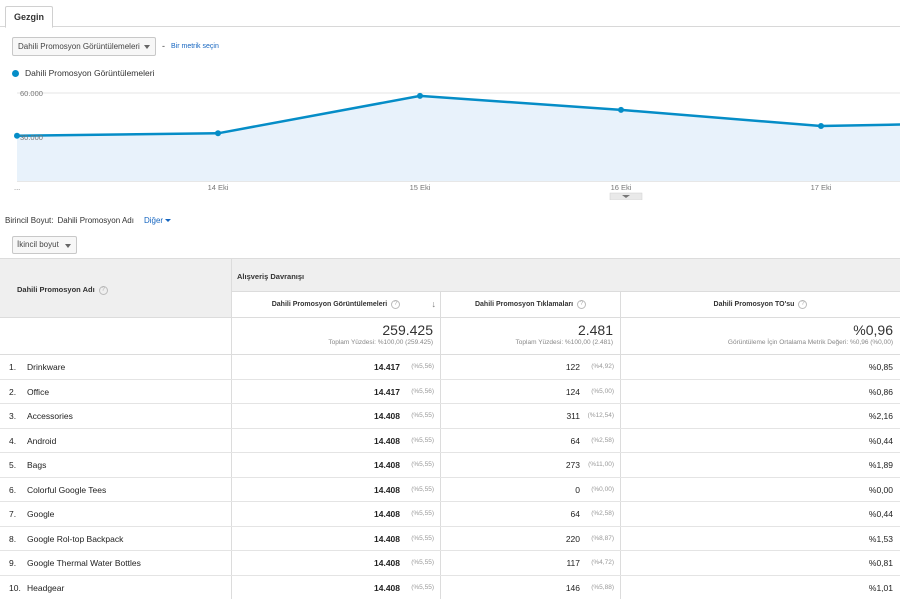 The width and height of the screenshot is (900, 599). What do you see at coordinates (601, 464) in the screenshot?
I see `clicks-percent: (%11,00)` at bounding box center [601, 464].